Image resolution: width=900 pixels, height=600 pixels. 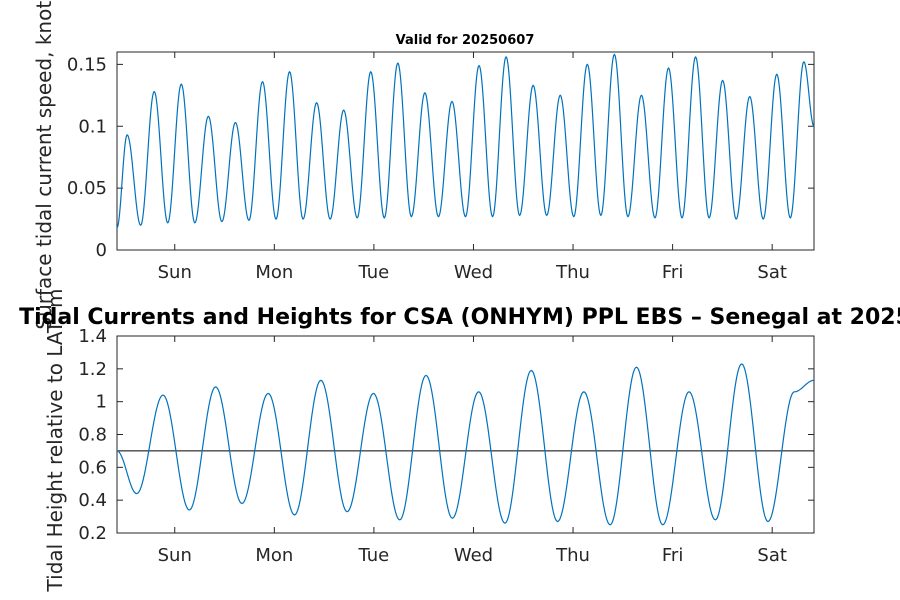 What do you see at coordinates (374, 272) in the screenshot?
I see `top-x-tick-label: Tue` at bounding box center [374, 272].